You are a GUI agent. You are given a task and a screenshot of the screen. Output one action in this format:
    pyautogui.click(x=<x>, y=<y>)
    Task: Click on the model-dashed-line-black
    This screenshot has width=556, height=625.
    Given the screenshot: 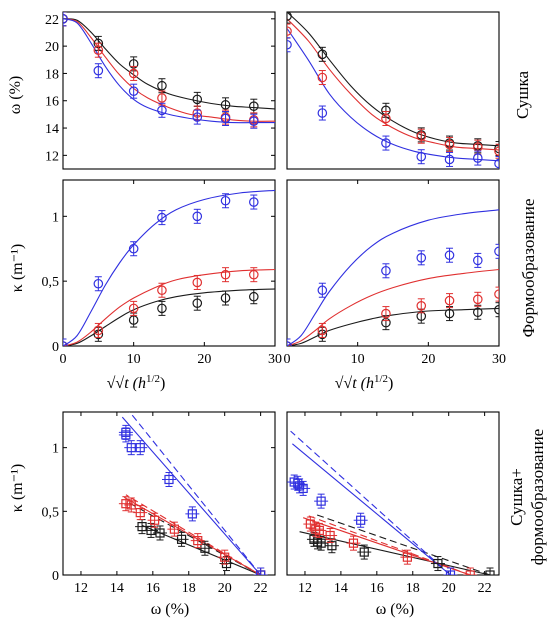 What is the action you would take?
    pyautogui.click(x=402, y=544)
    